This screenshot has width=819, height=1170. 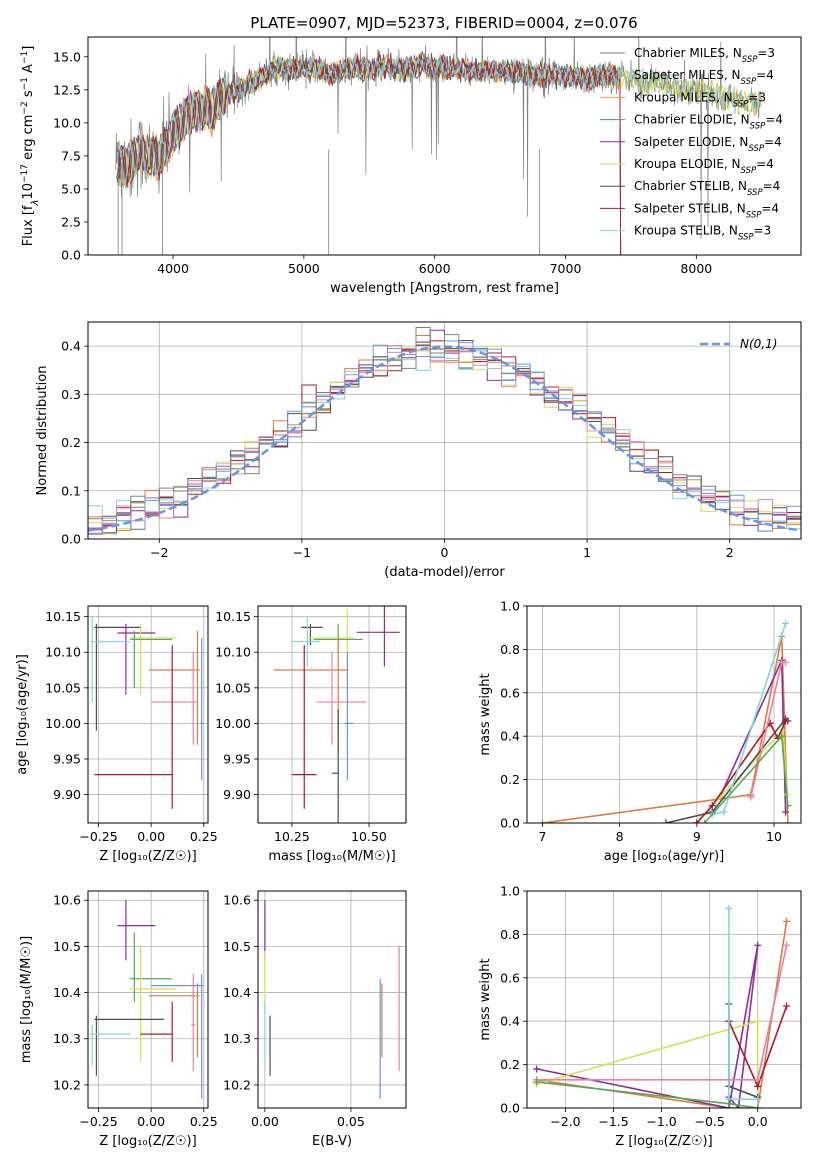 I want to click on x-tick-label: 8, so click(x=620, y=836).